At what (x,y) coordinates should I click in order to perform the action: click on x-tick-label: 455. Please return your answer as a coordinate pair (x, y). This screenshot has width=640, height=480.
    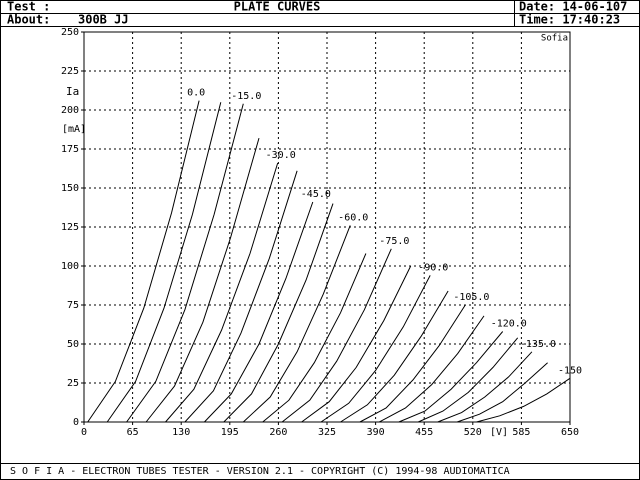
    Looking at the image, I should click on (424, 432).